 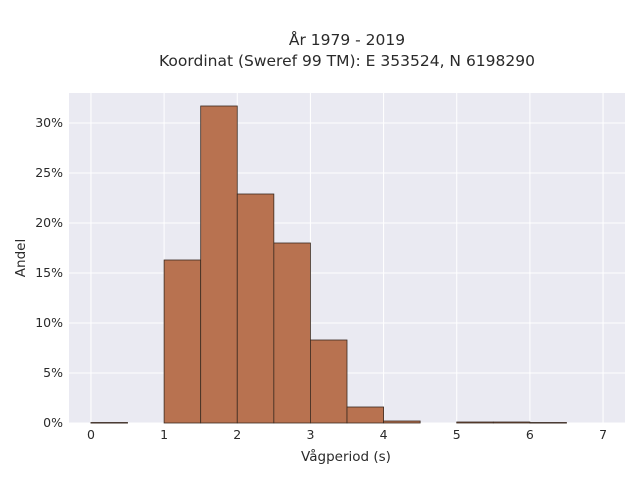 I want to click on x-axis-title: Vågperiod (s), so click(x=346, y=456).